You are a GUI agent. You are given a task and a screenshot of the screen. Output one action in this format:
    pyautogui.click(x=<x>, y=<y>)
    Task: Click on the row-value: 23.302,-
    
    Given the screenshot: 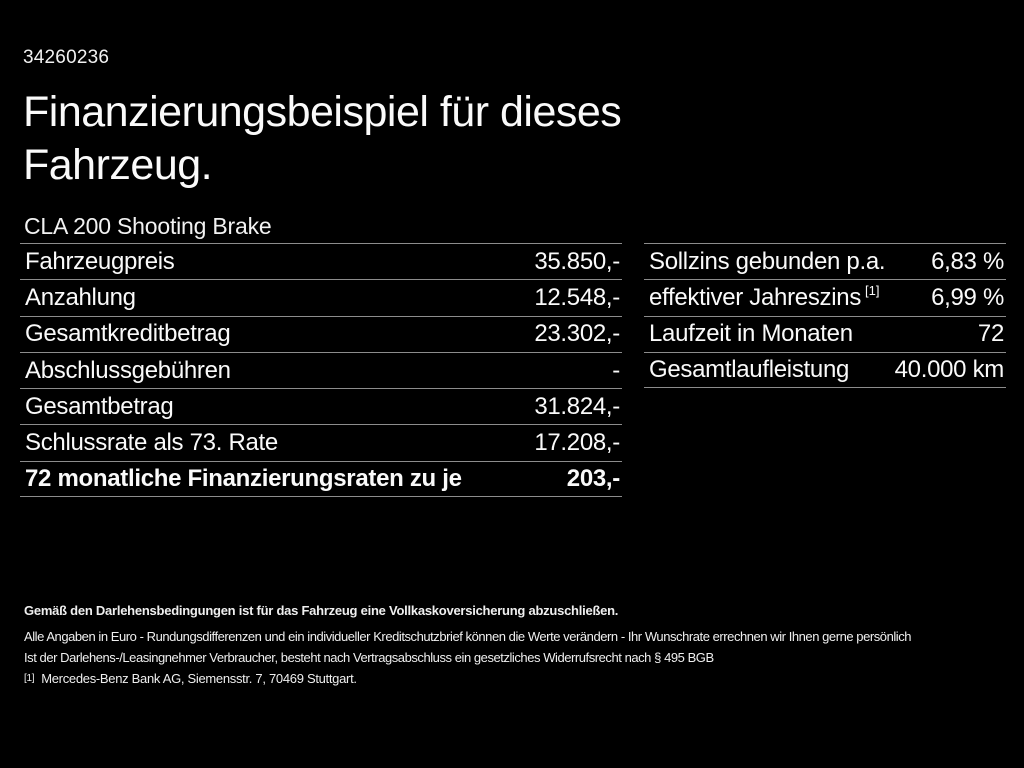 What is the action you would take?
    pyautogui.click(x=577, y=334)
    